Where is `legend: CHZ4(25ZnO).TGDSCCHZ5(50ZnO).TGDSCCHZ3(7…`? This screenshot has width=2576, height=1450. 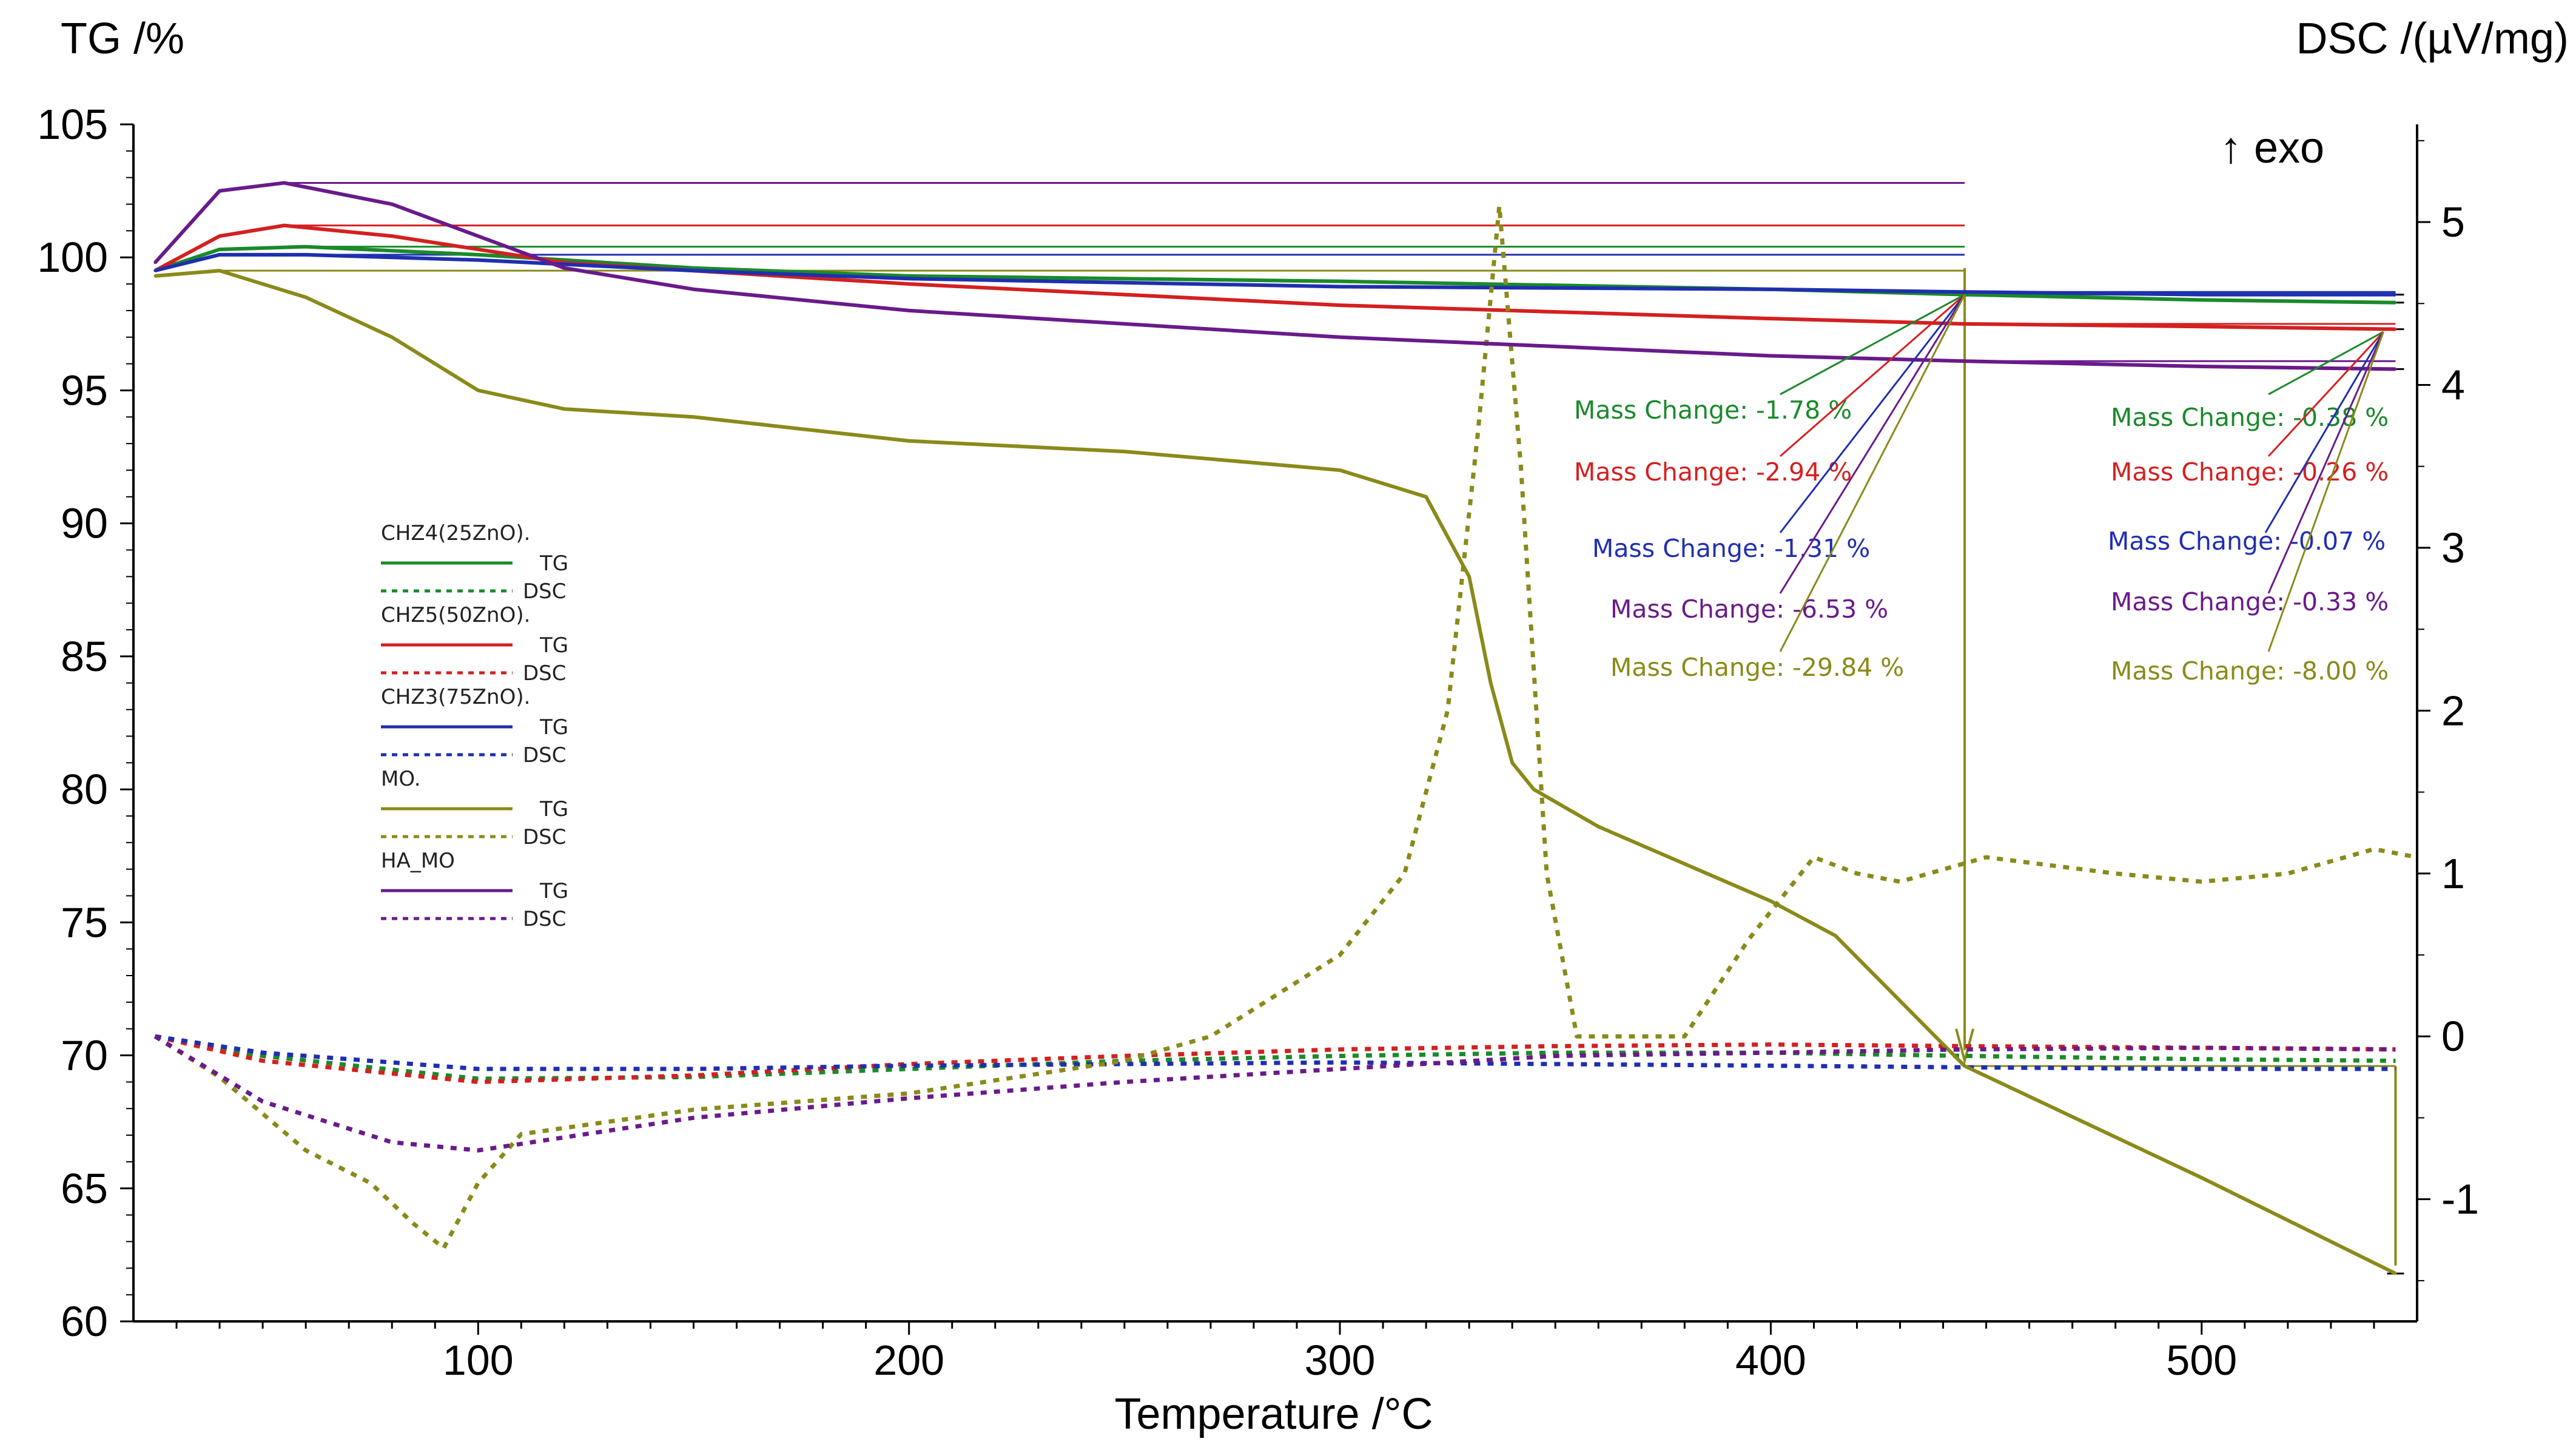
legend: CHZ4(25ZnO).TGDSCCHZ5(50ZnO).TGDSCCHZ3(7… is located at coordinates (474, 726).